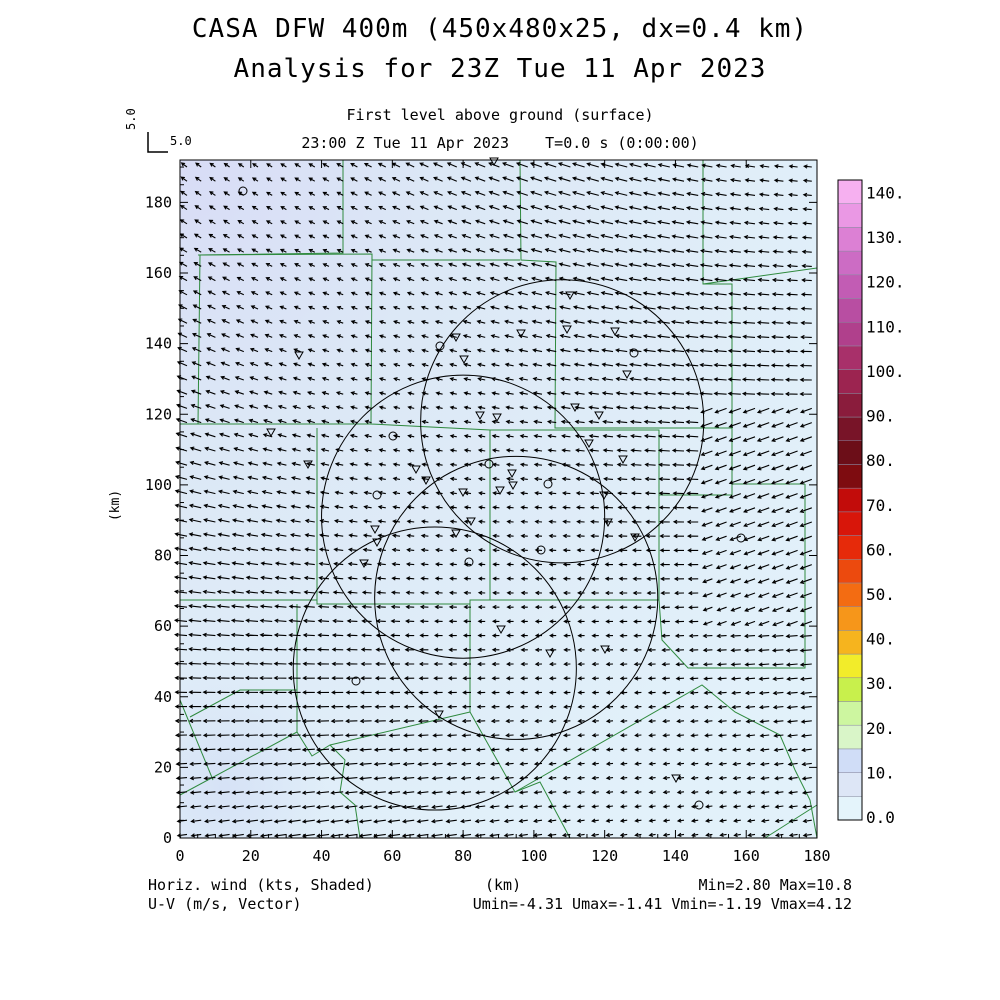 This screenshot has height=1000, width=1000. What do you see at coordinates (885, 237) in the screenshot?
I see `colorbar-label: 130.` at bounding box center [885, 237].